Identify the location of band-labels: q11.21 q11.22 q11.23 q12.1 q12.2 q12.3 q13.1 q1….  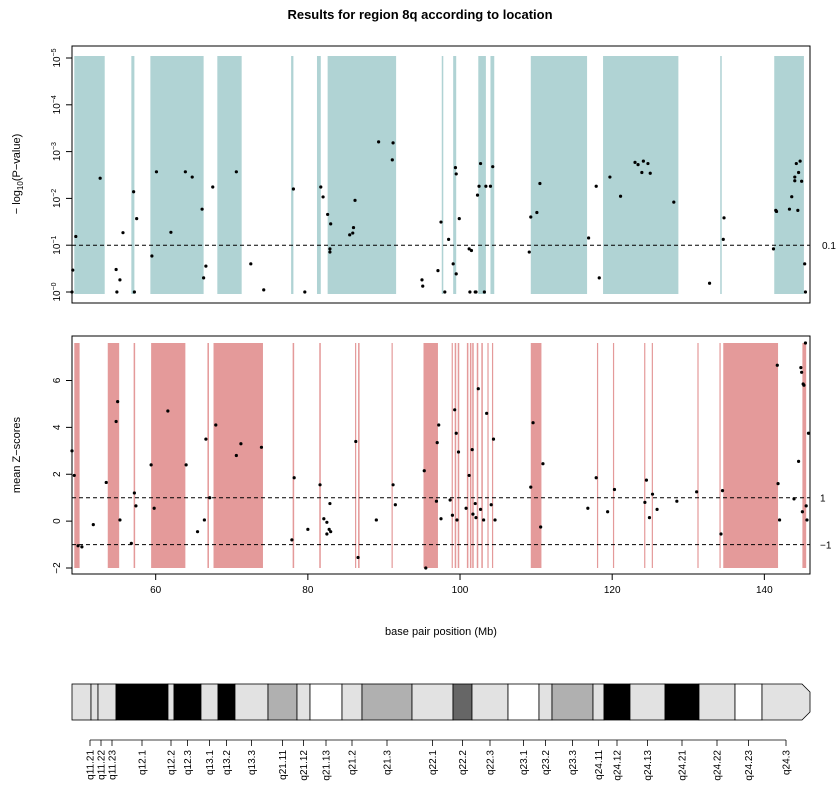
(439, 760).